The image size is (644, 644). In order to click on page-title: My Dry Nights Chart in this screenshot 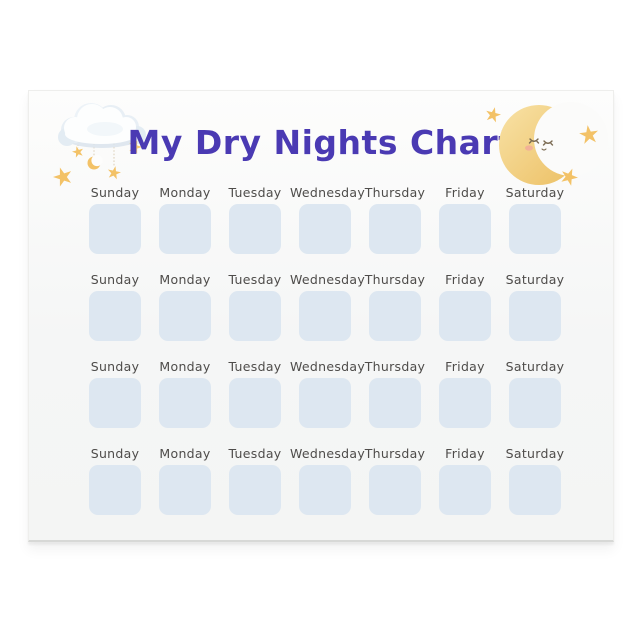, I will do `click(321, 142)`.